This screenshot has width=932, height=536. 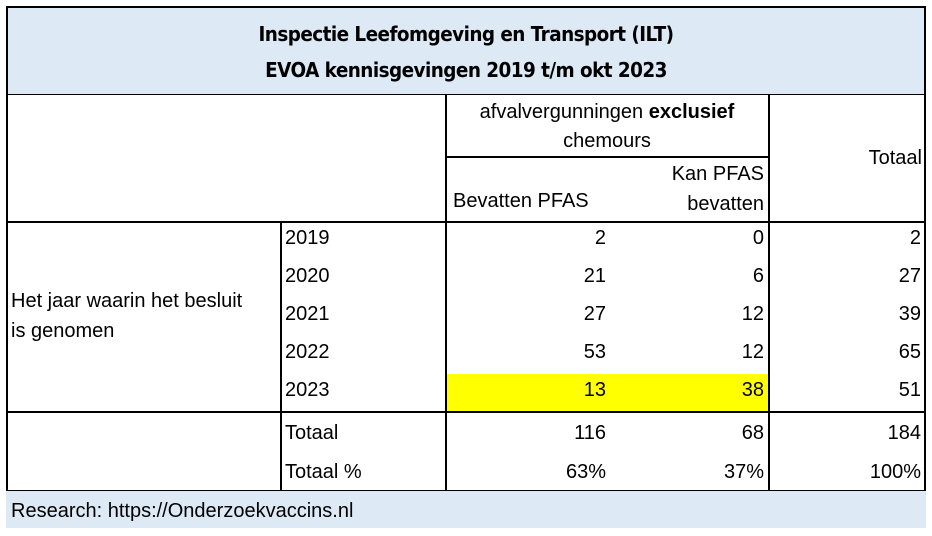 I want to click on divider-totals-top, so click(x=466, y=412).